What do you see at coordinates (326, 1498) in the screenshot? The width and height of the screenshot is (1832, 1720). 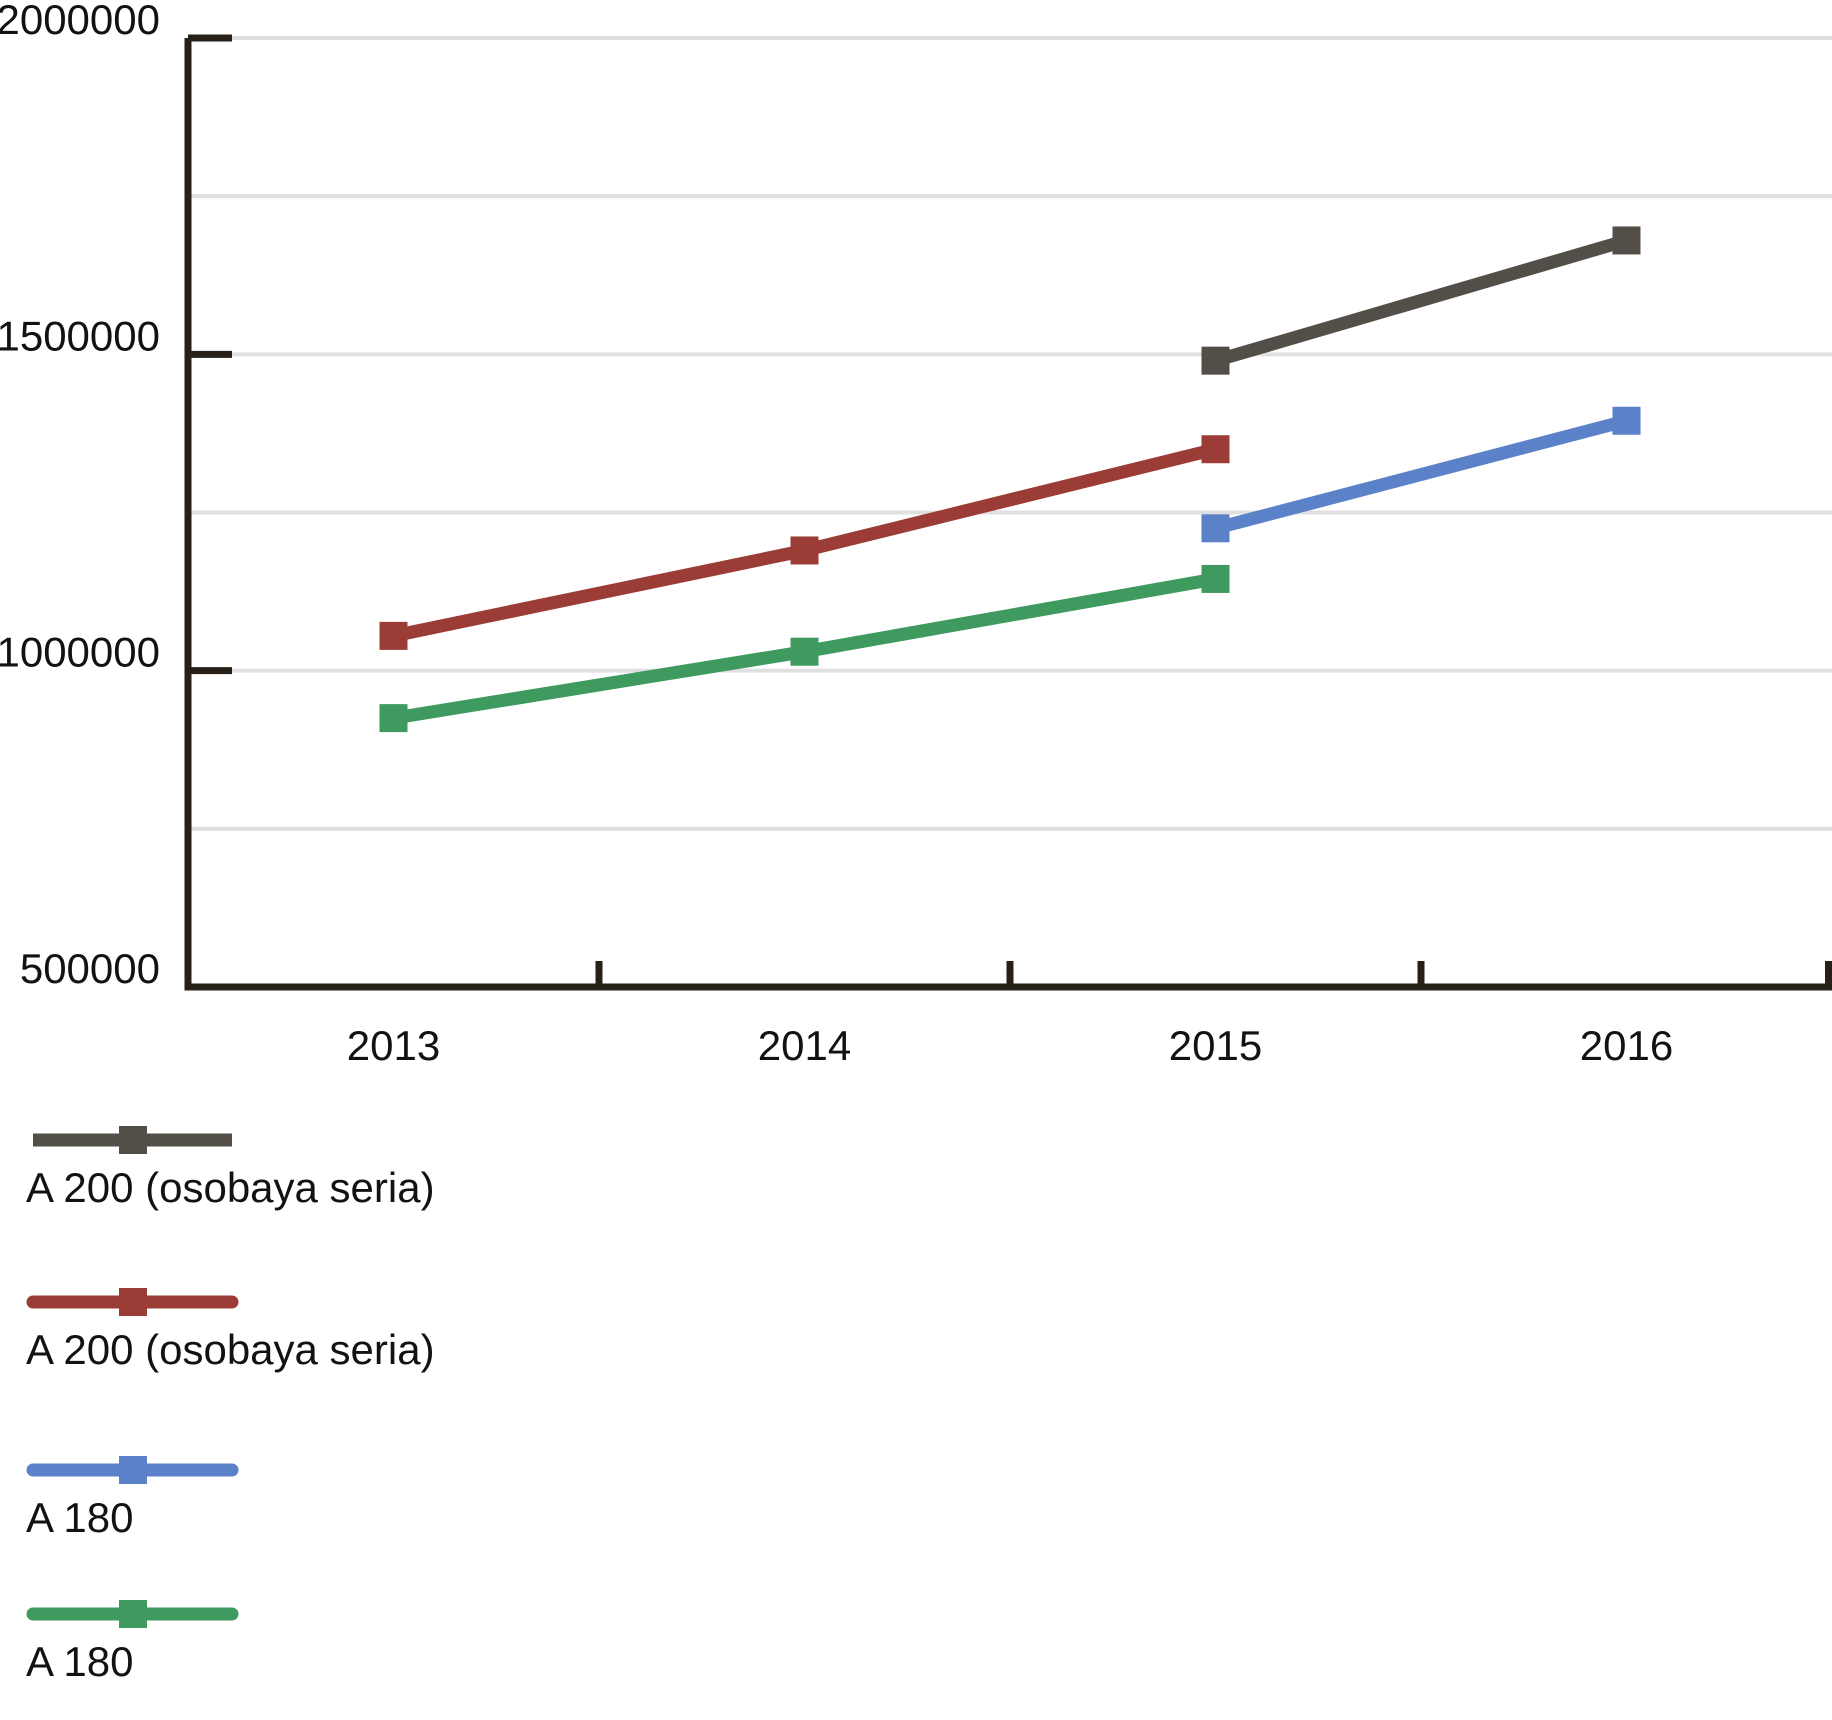 I see `legend-entry-a180-blue: A 180` at bounding box center [326, 1498].